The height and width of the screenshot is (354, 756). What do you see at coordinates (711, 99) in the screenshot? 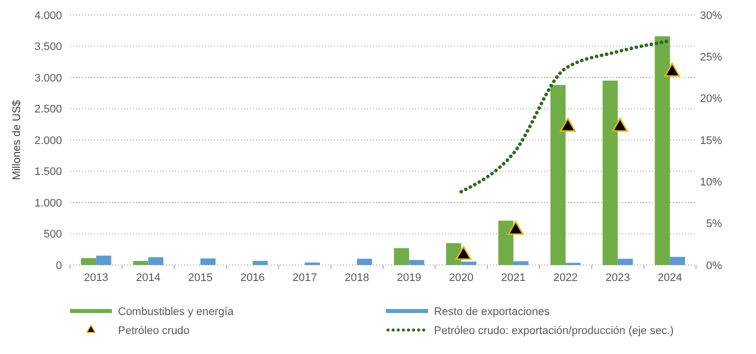
I see `y2-tick-label: 20%` at bounding box center [711, 99].